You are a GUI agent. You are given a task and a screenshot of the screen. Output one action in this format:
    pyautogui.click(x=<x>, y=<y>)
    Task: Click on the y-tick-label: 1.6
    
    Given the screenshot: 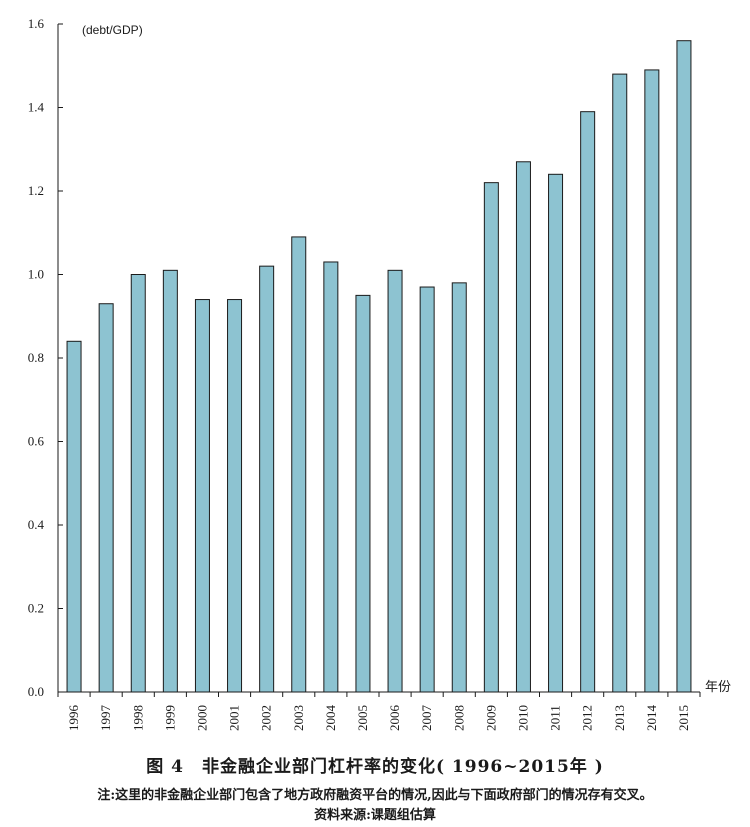 What is the action you would take?
    pyautogui.click(x=36, y=23)
    